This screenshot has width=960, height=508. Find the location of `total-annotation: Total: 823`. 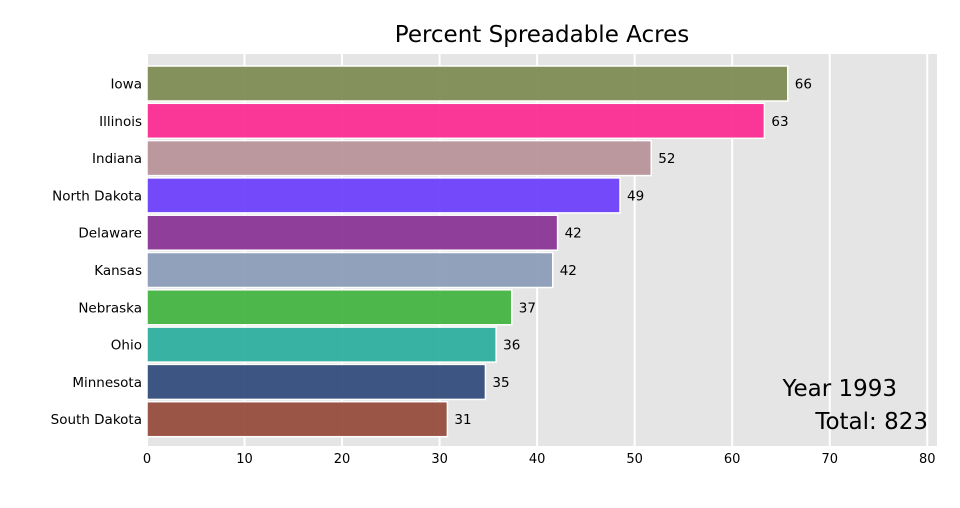

total-annotation: Total: 823 is located at coordinates (871, 422).